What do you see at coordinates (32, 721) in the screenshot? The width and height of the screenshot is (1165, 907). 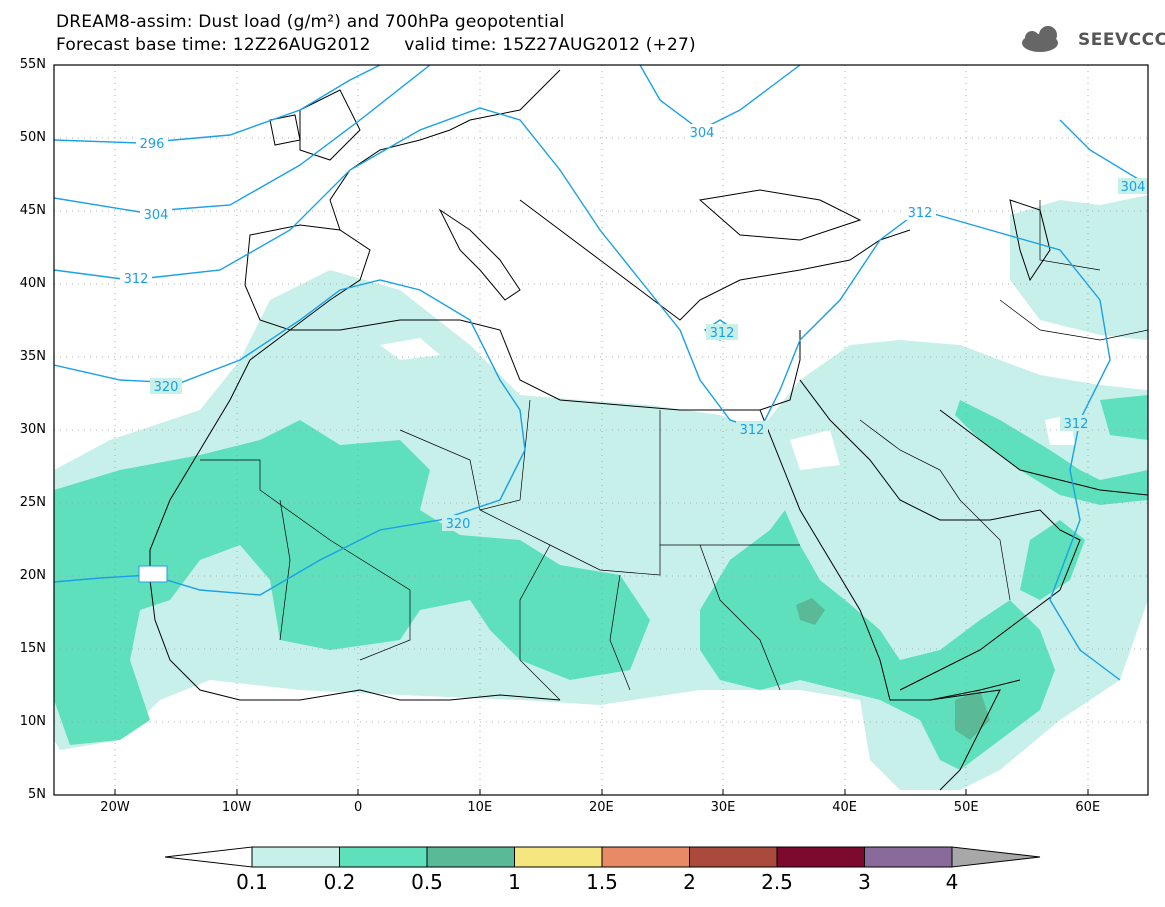 I see `lat-label: 10N` at bounding box center [32, 721].